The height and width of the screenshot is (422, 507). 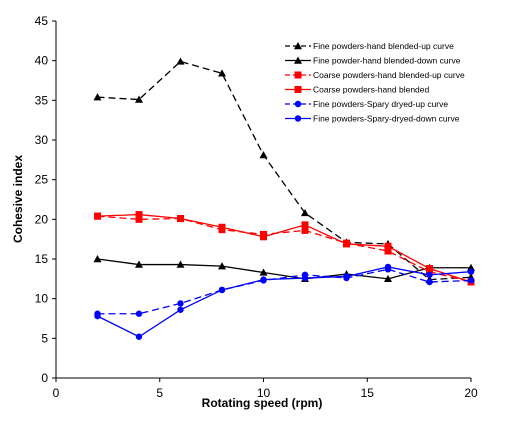 I want to click on x-tick-label: 20, so click(x=471, y=393).